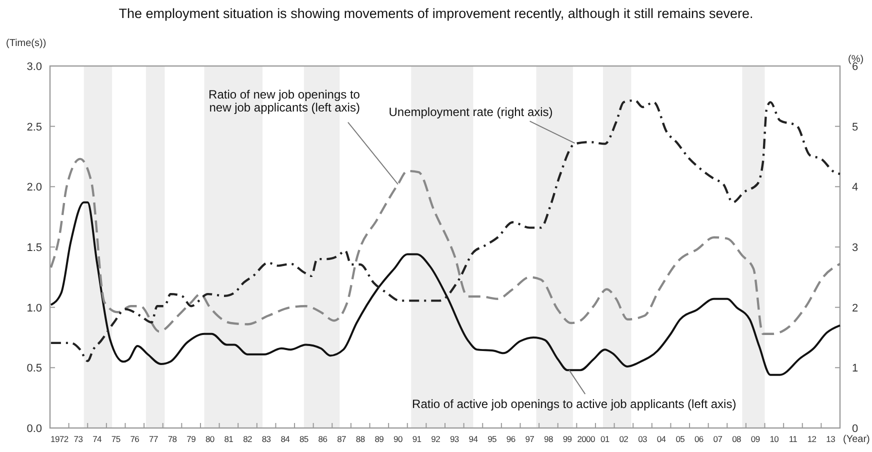 This screenshot has height=452, width=872. What do you see at coordinates (855, 248) in the screenshot?
I see `y2-tick-label: 3` at bounding box center [855, 248].